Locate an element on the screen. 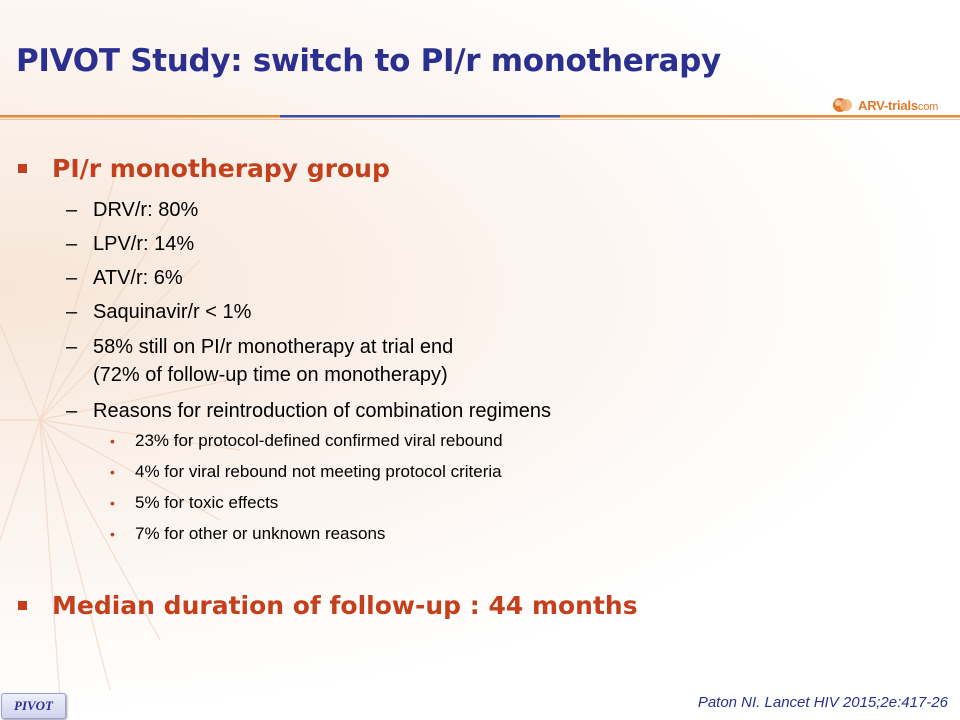 The height and width of the screenshot is (720, 960). arv-trials-logo: ARV-trialscom is located at coordinates (884, 105).